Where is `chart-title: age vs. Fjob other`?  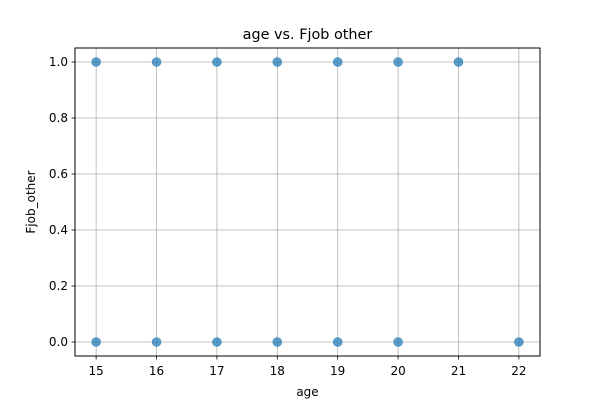 chart-title: age vs. Fjob other is located at coordinates (308, 35).